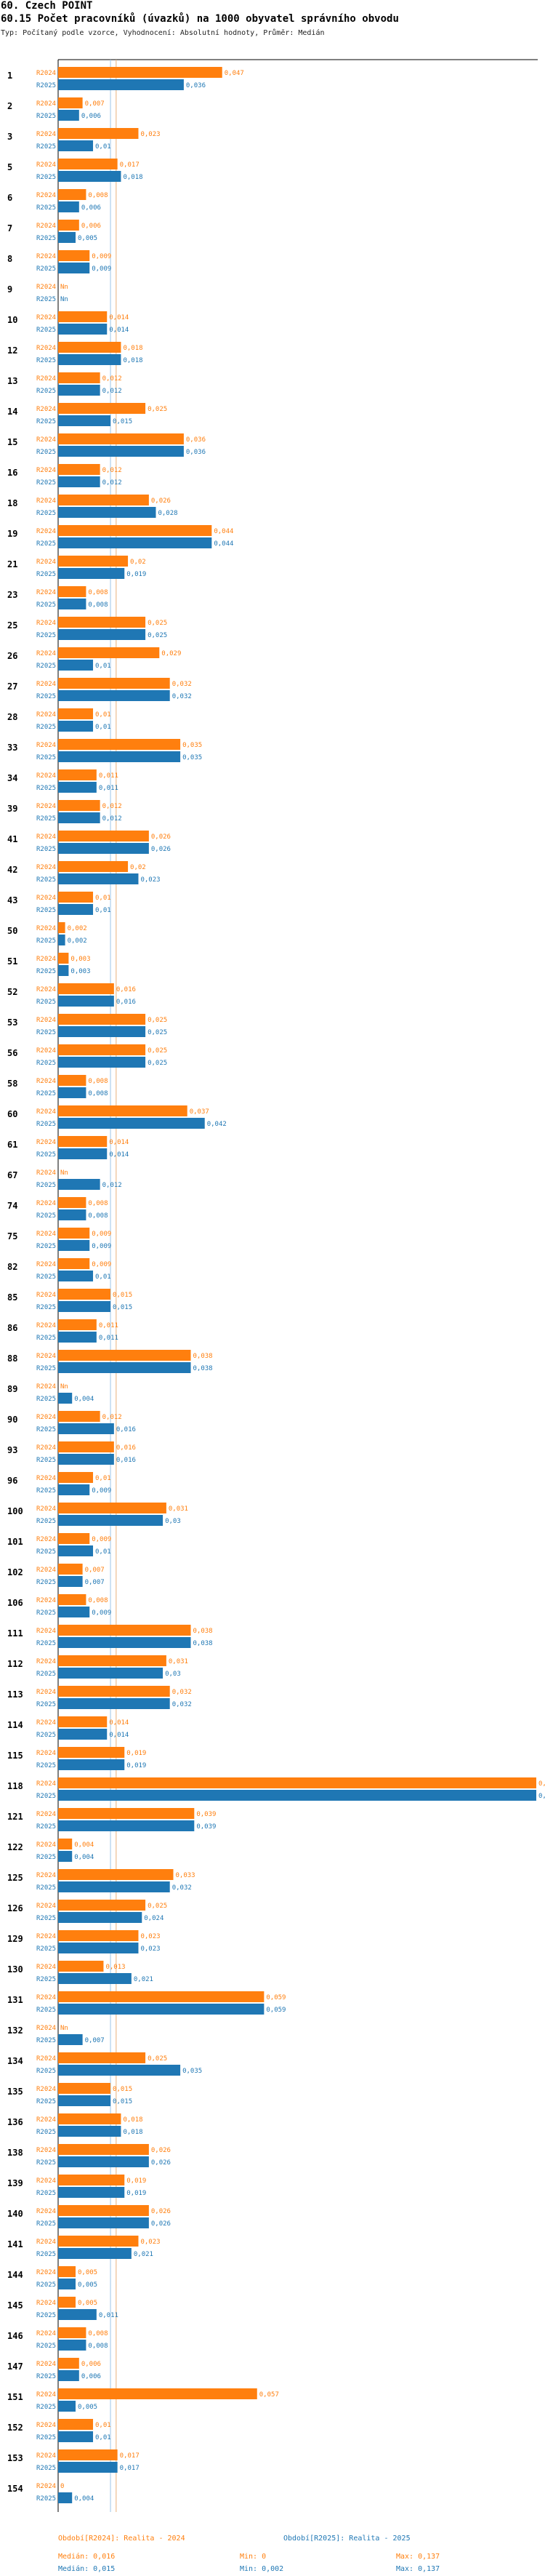 The height and width of the screenshot is (2576, 545). What do you see at coordinates (103, 1478) in the screenshot?
I see `value-label-2024: 0,01` at bounding box center [103, 1478].